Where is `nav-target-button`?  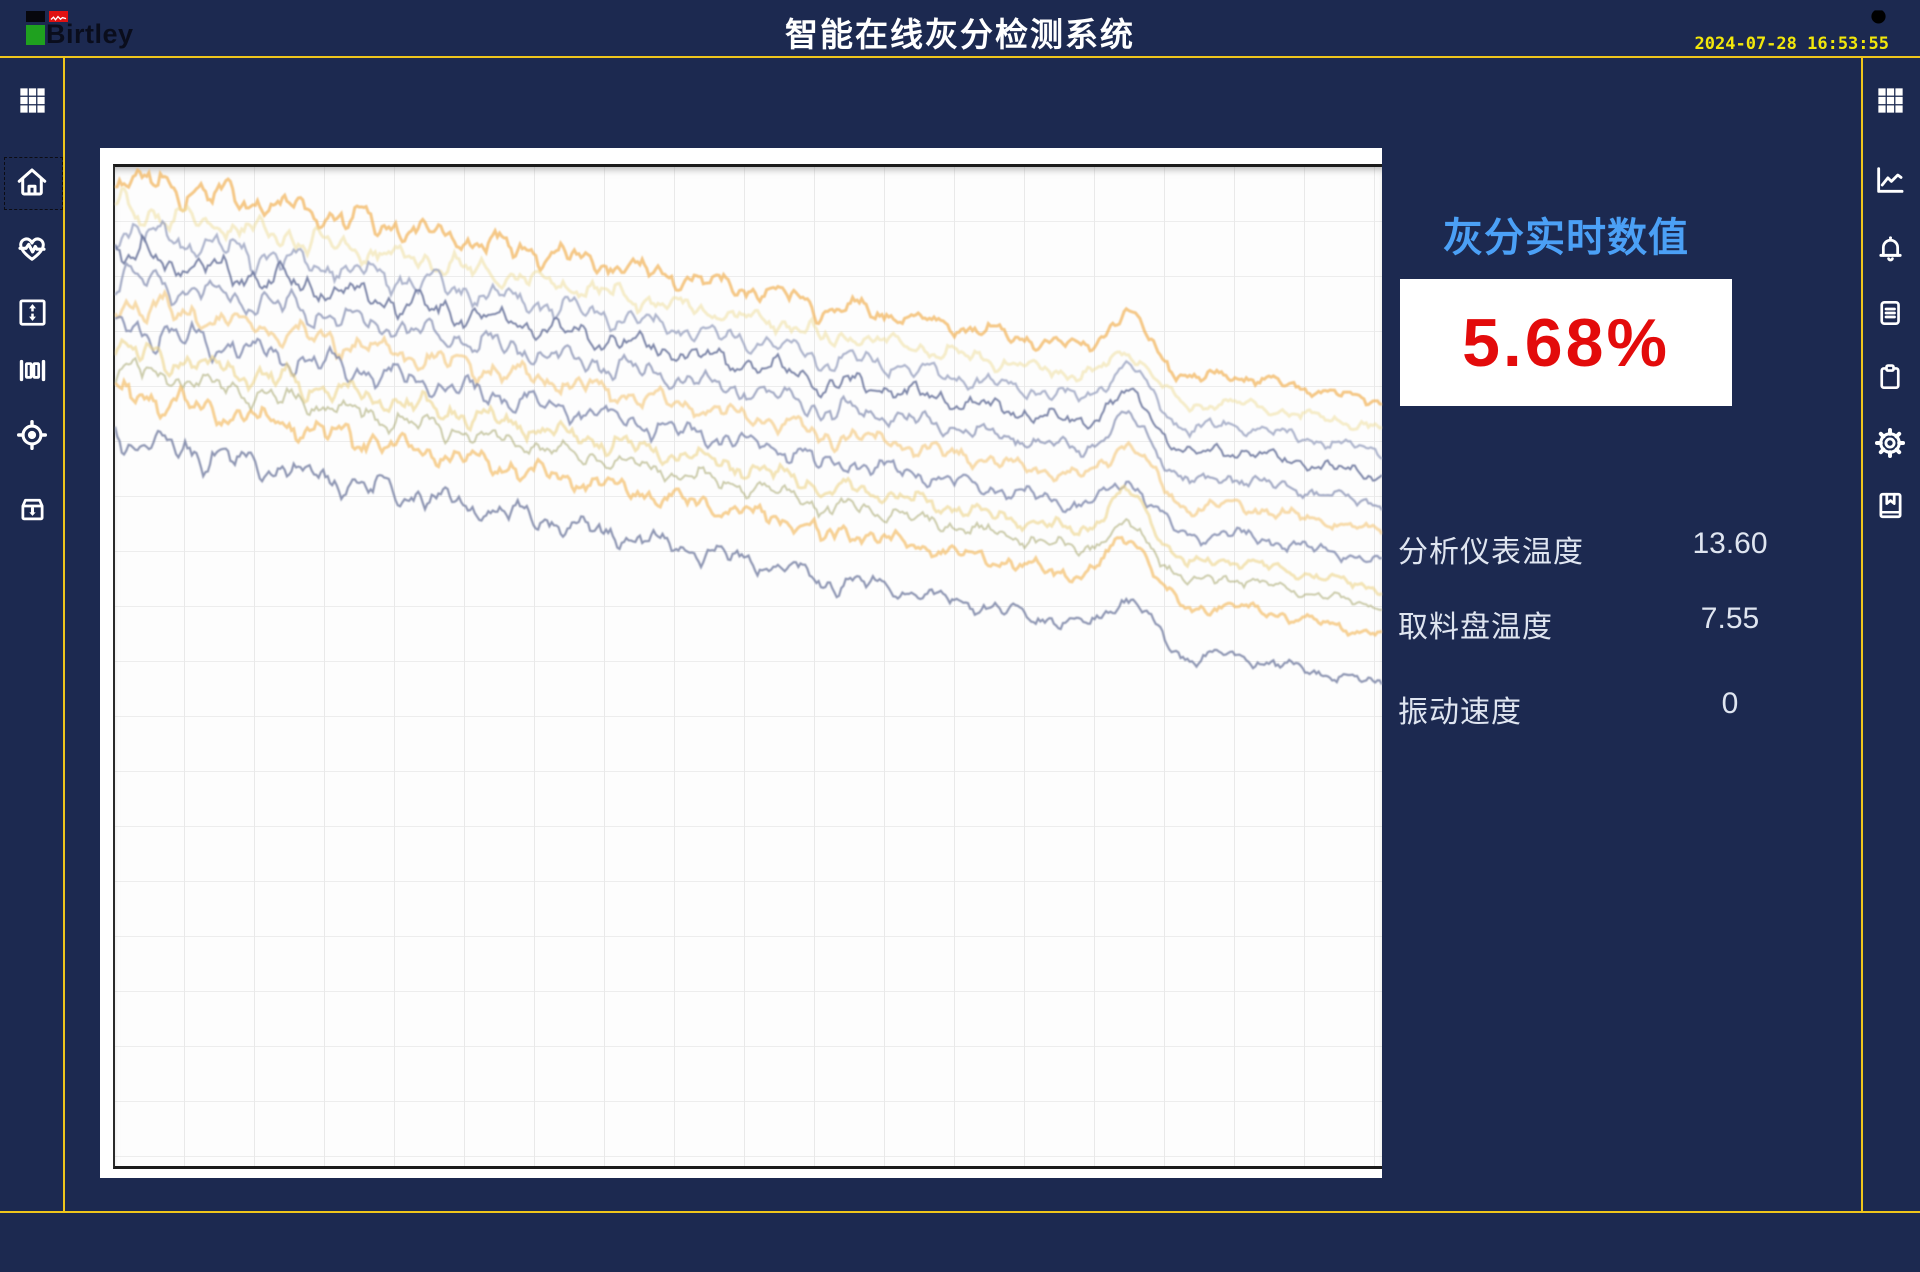 nav-target-button is located at coordinates (32, 435).